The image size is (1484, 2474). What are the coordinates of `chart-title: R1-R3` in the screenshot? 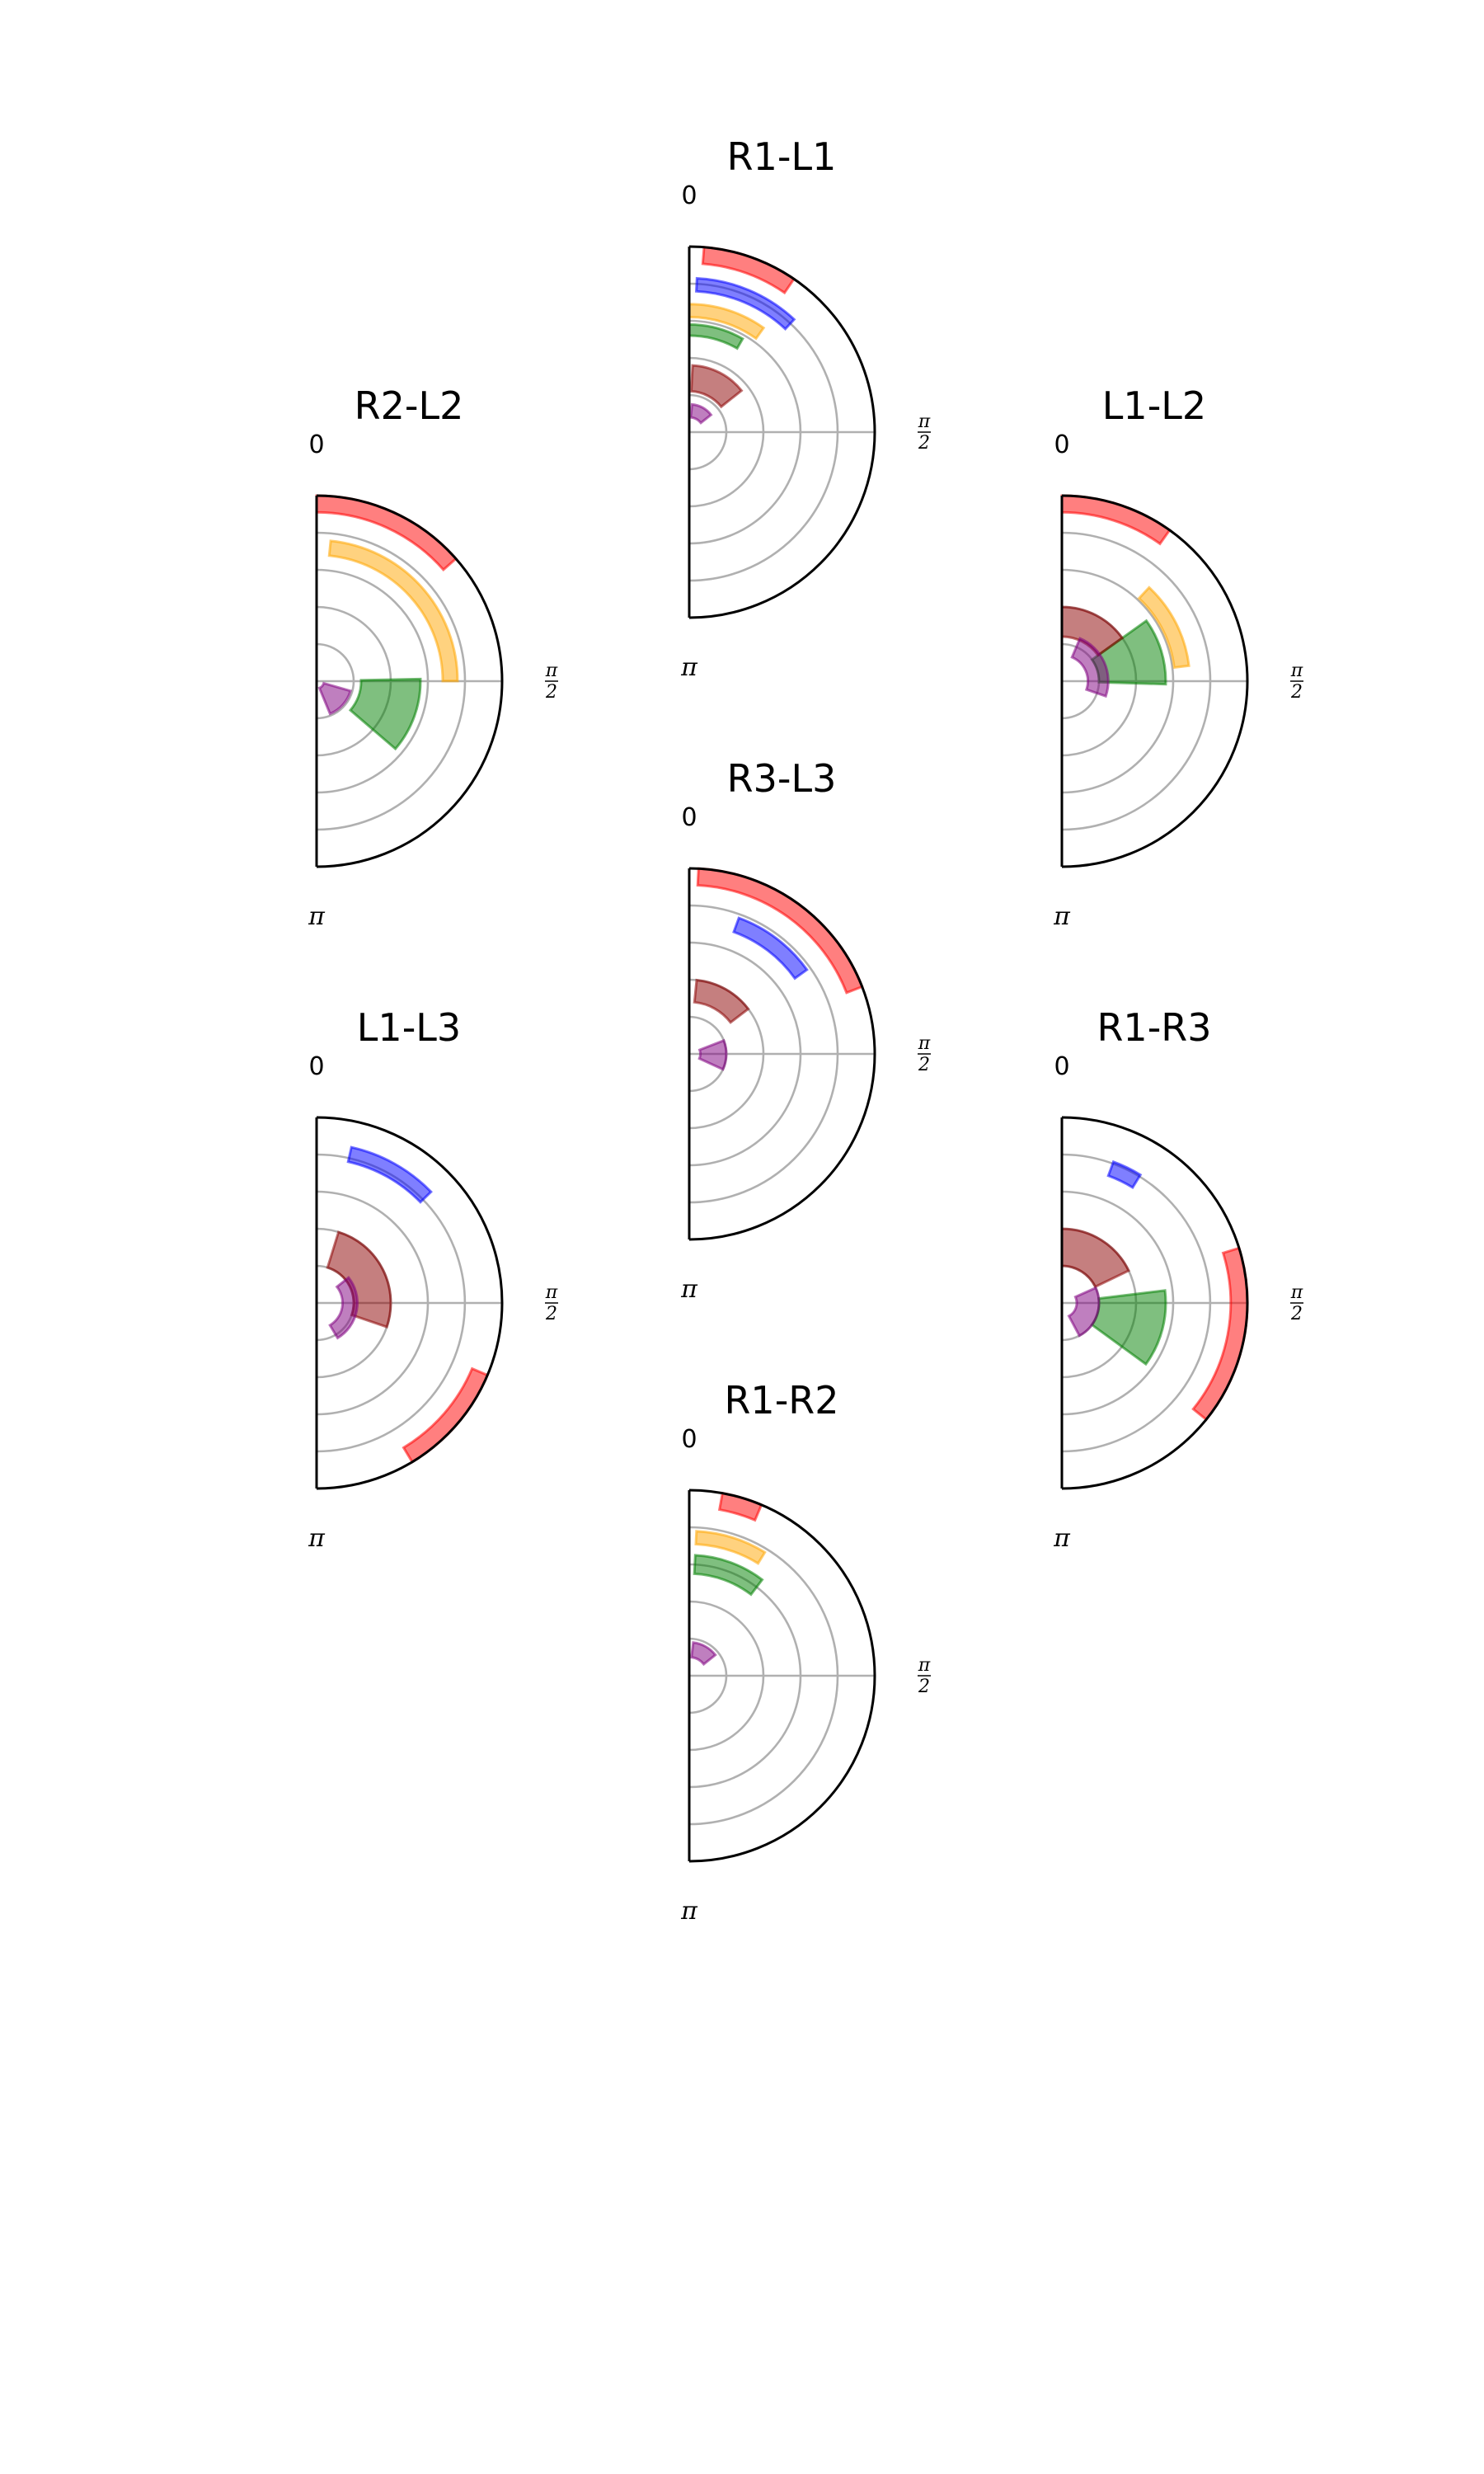 It's located at (1154, 1027).